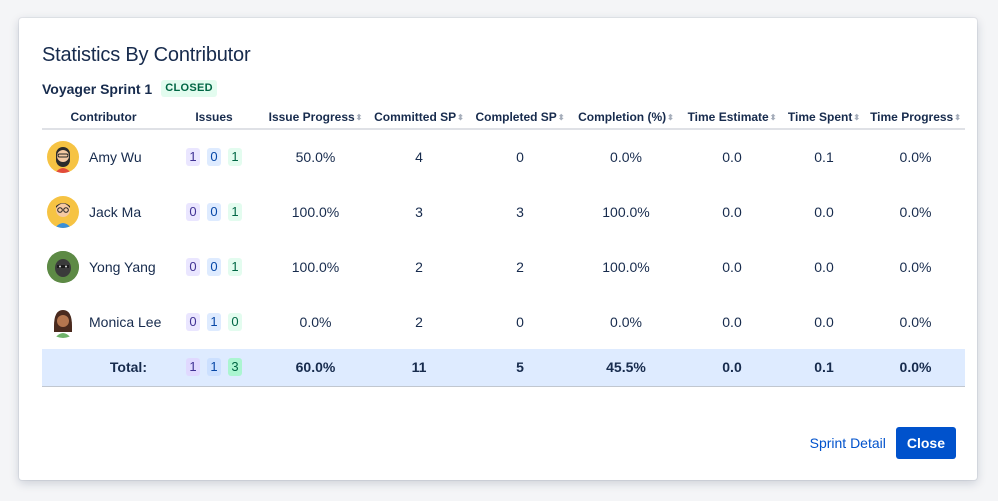 The image size is (998, 501). I want to click on issue-progress-cell: 60.0%, so click(315, 368).